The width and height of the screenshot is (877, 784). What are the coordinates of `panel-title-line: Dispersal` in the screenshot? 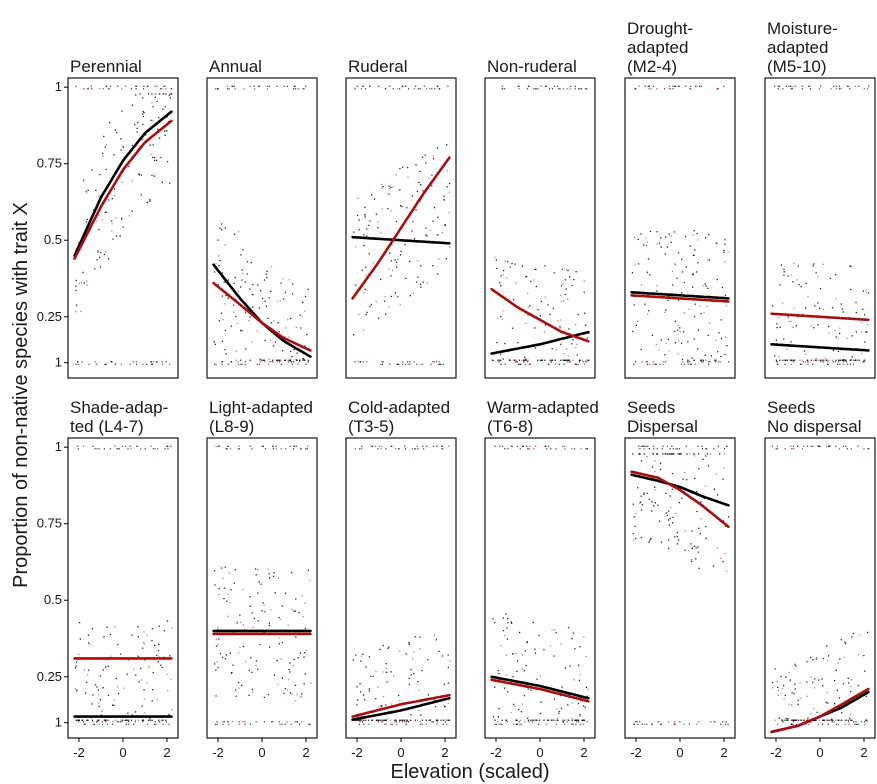 It's located at (662, 426).